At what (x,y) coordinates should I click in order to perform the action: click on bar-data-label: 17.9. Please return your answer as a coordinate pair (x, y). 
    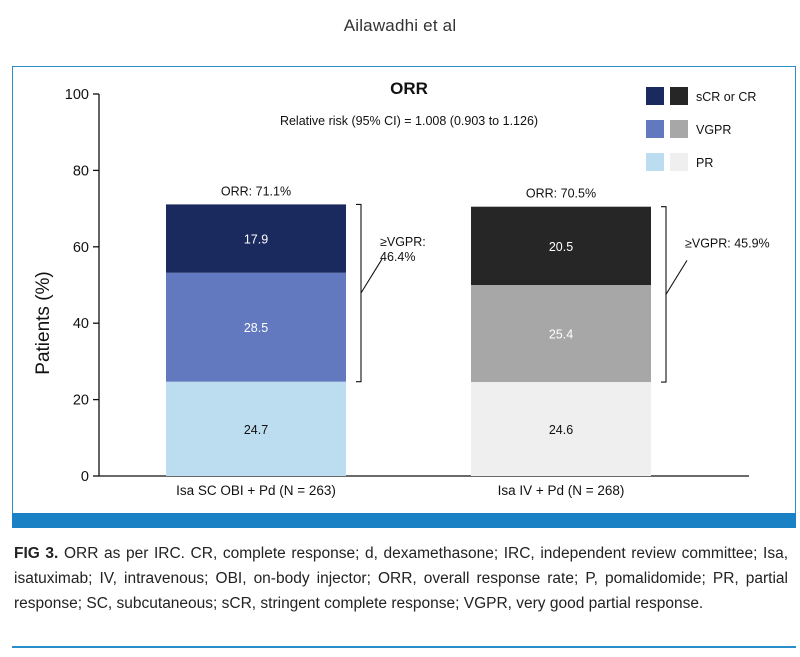
    Looking at the image, I should click on (256, 240).